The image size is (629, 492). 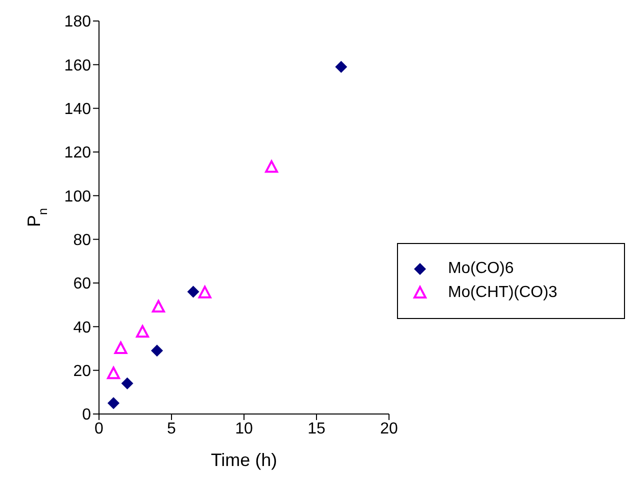 I want to click on y-tick-label: 80, so click(x=82, y=241).